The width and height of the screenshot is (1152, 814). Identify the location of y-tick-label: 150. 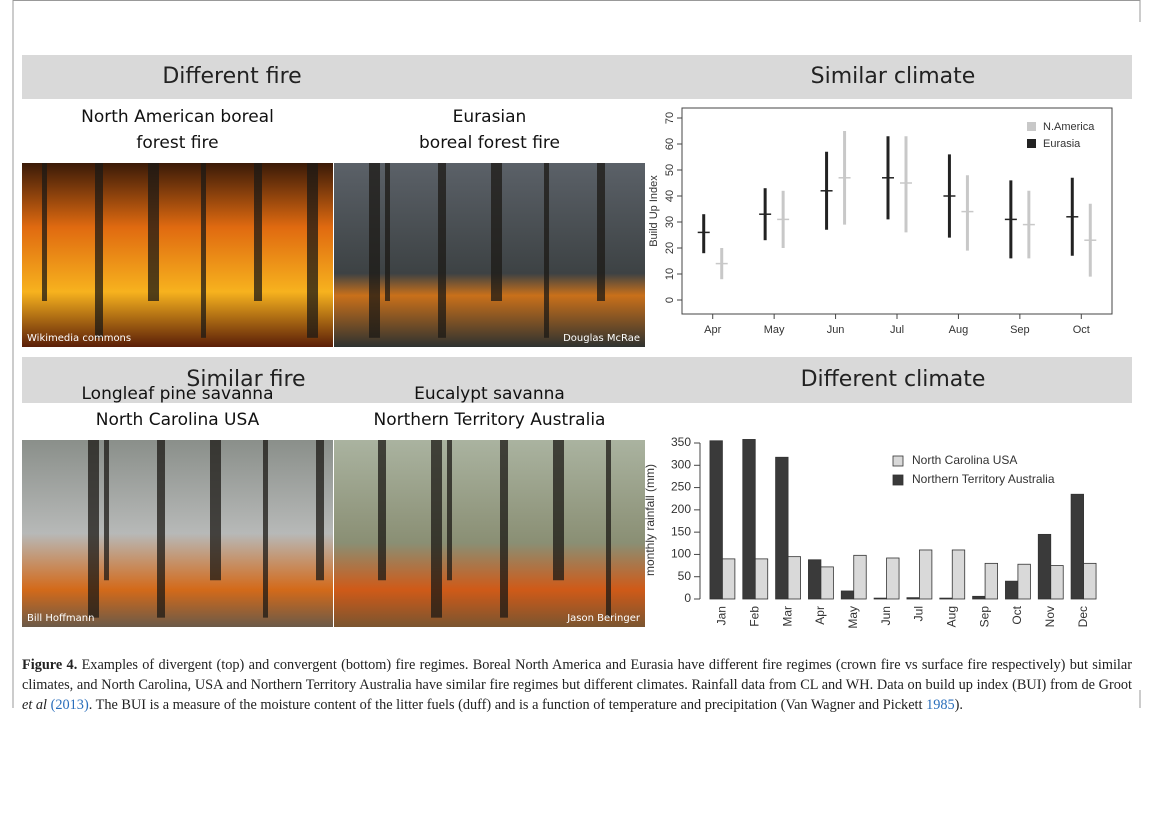
(681, 531).